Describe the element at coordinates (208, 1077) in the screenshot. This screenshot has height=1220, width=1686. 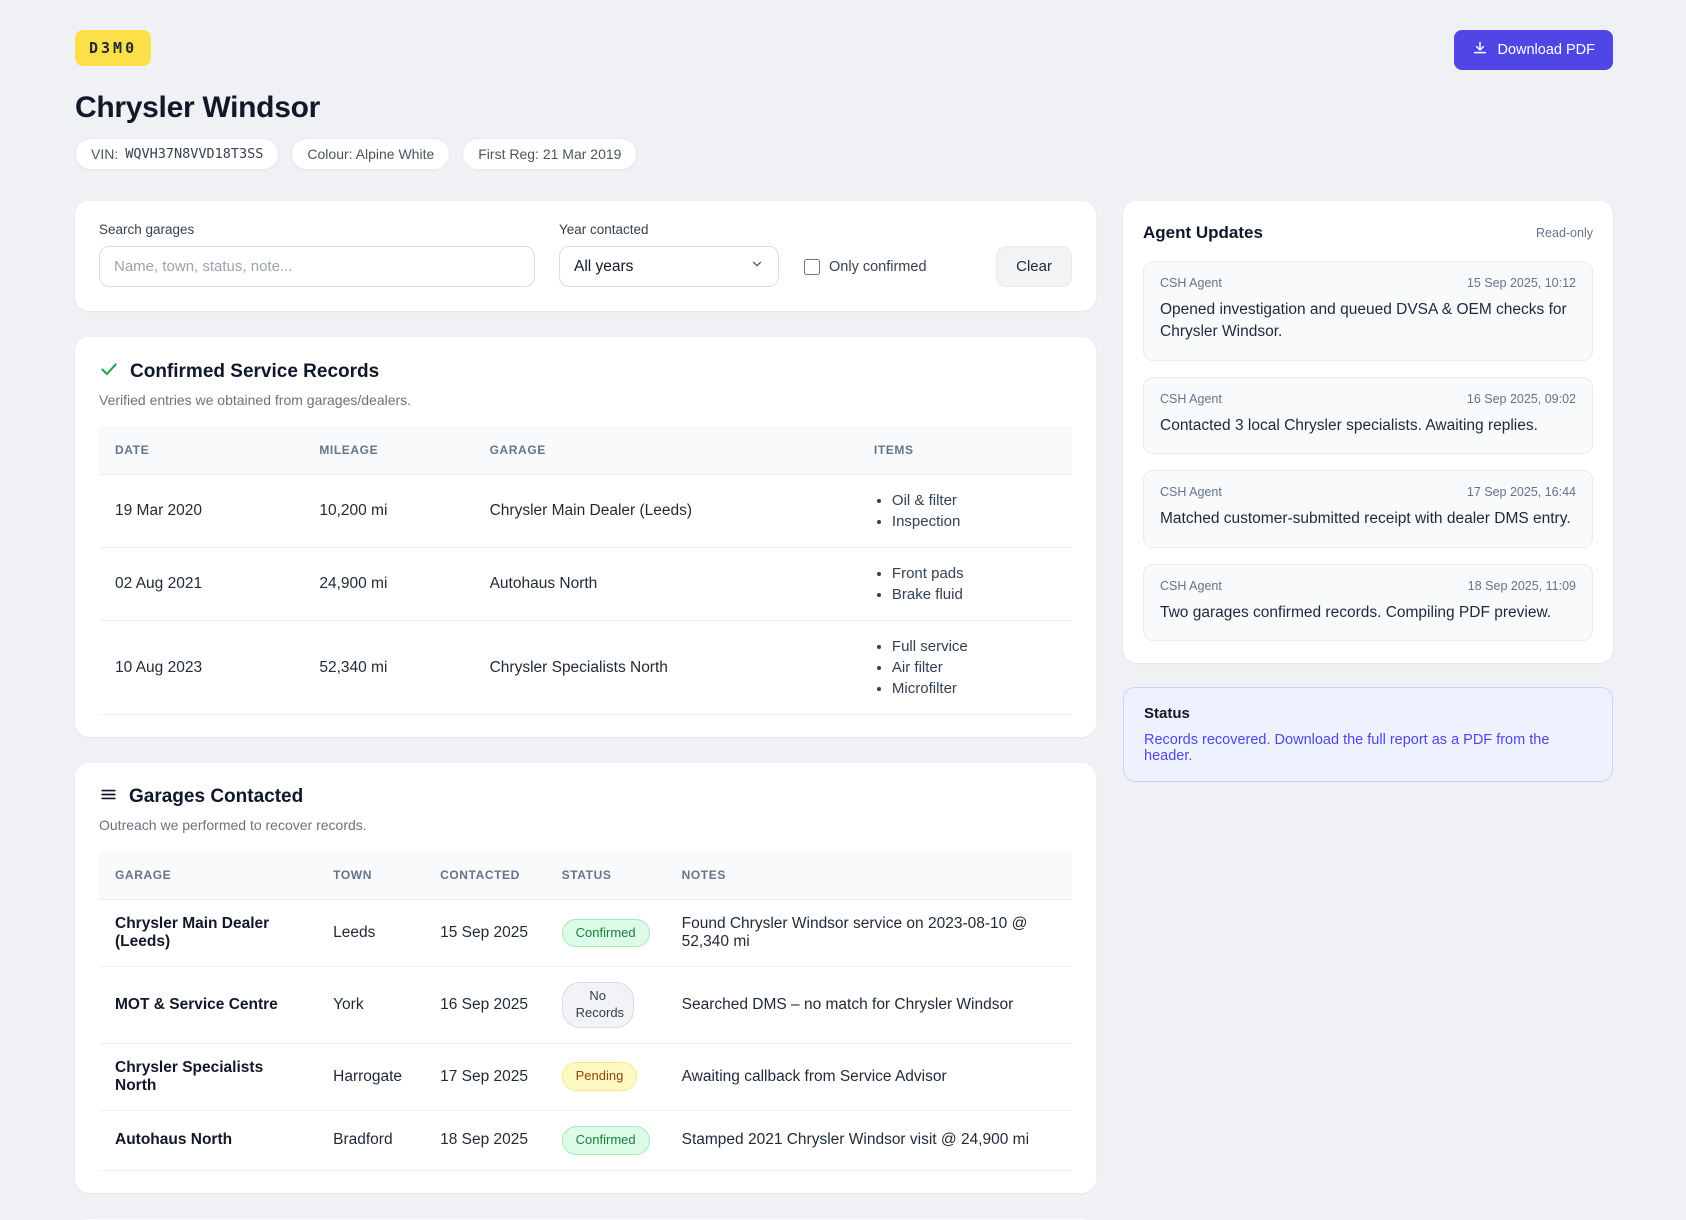
I see `garage-name: Chrysler Specialists North` at that location.